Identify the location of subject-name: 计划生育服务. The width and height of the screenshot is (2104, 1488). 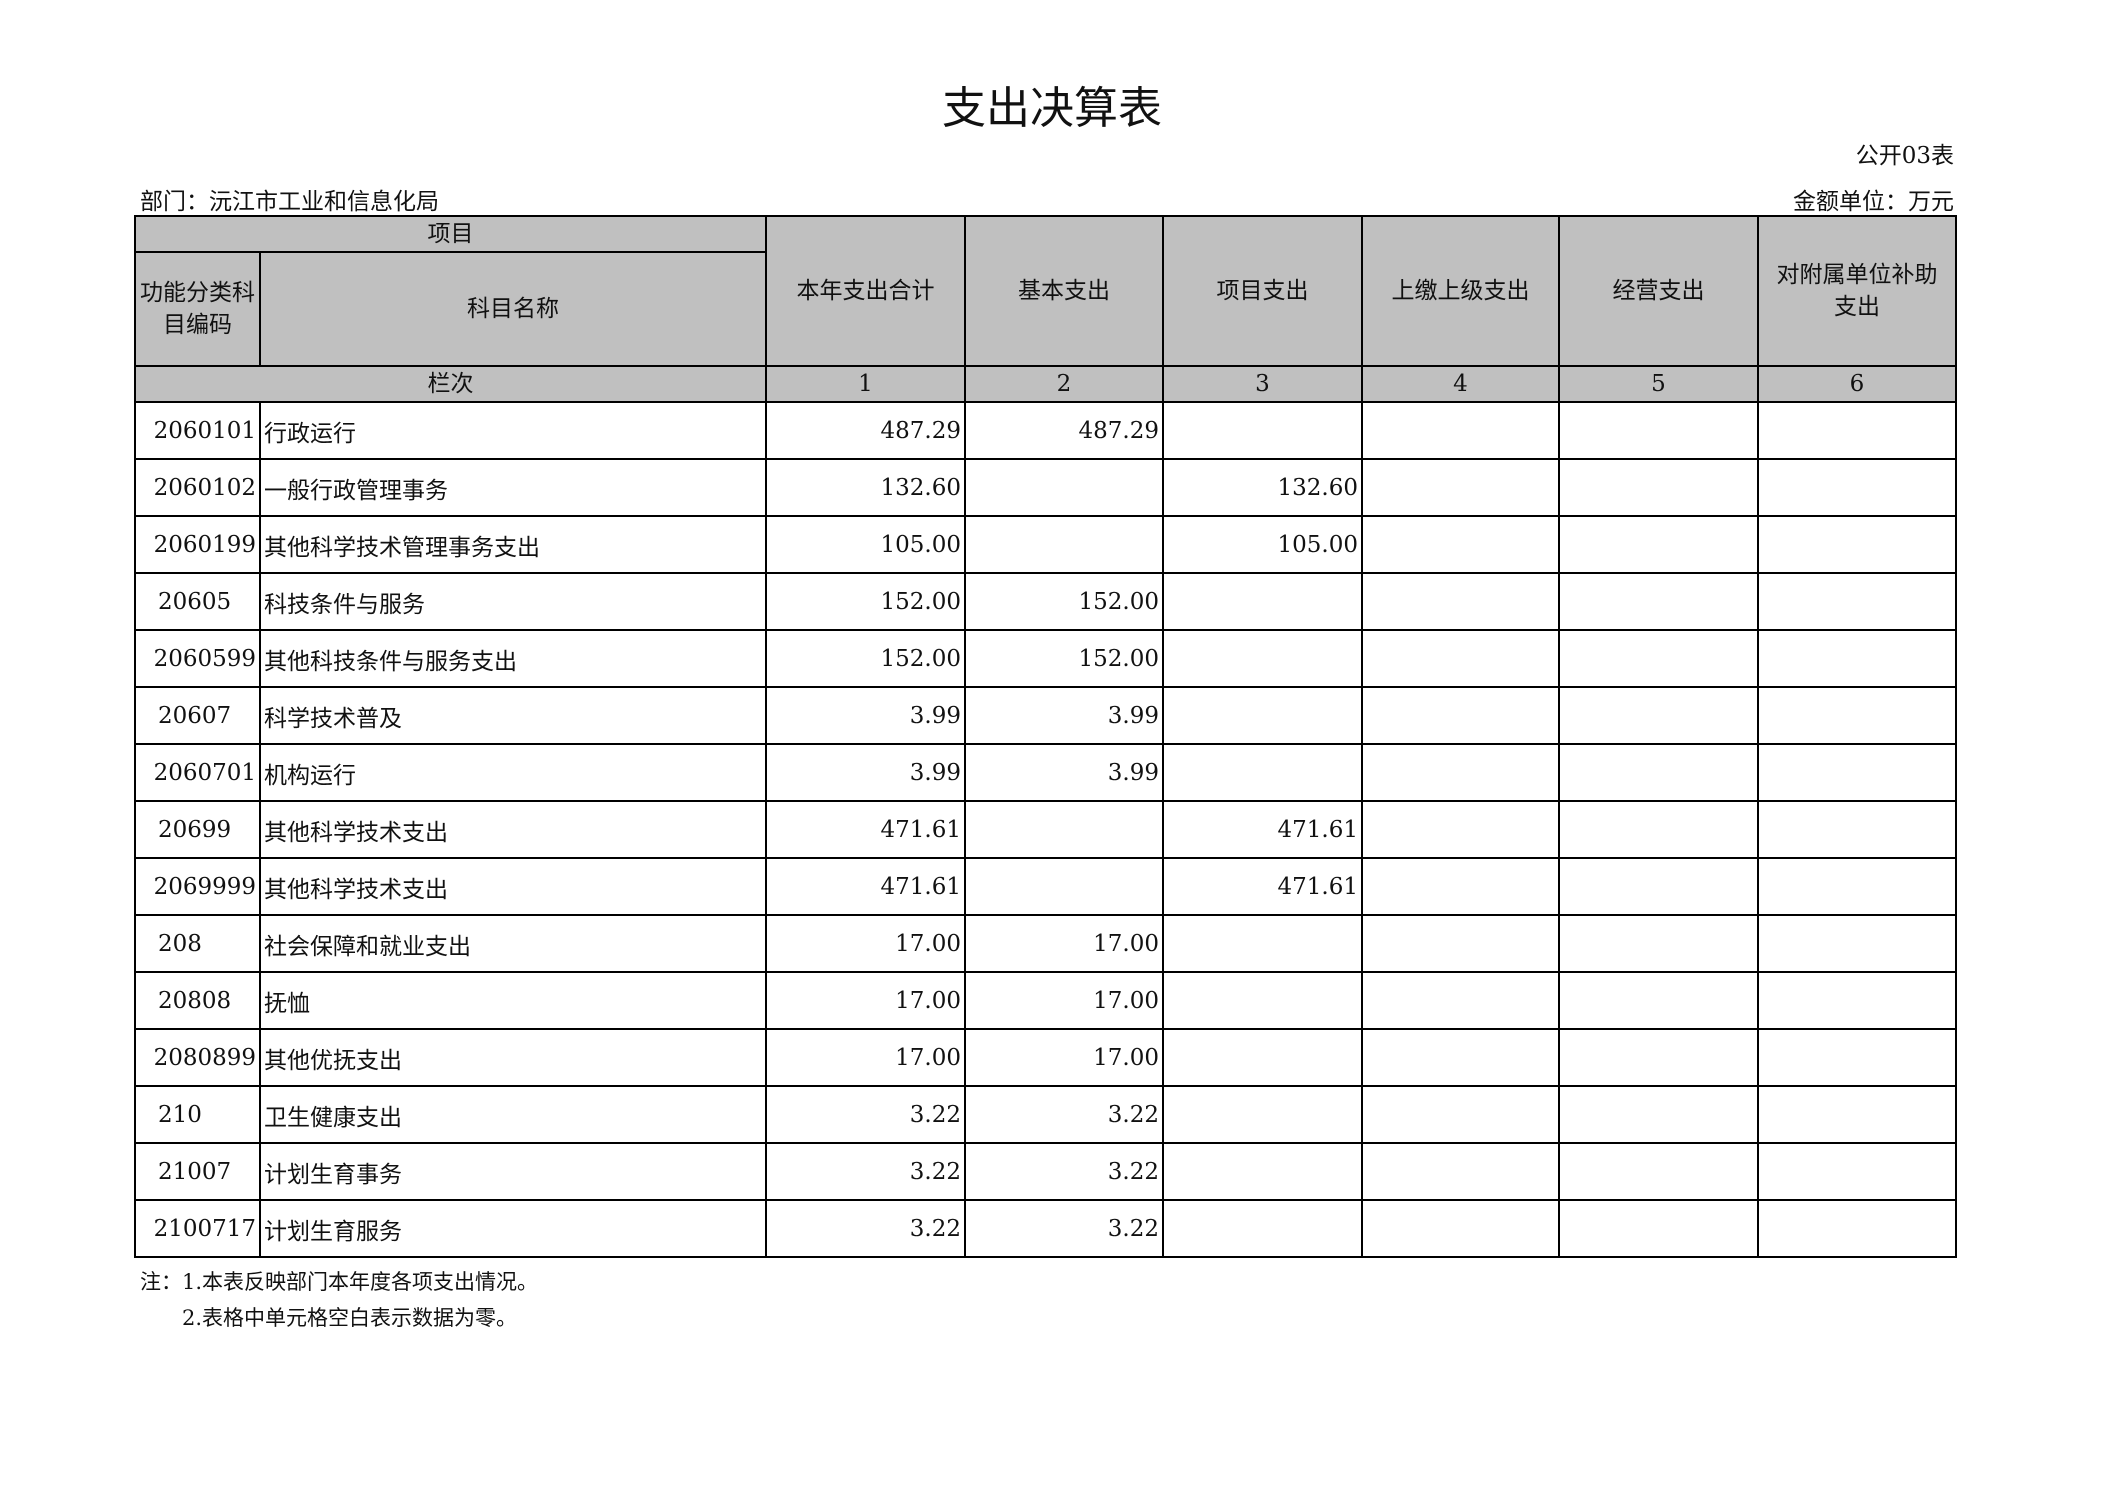
(513, 1228).